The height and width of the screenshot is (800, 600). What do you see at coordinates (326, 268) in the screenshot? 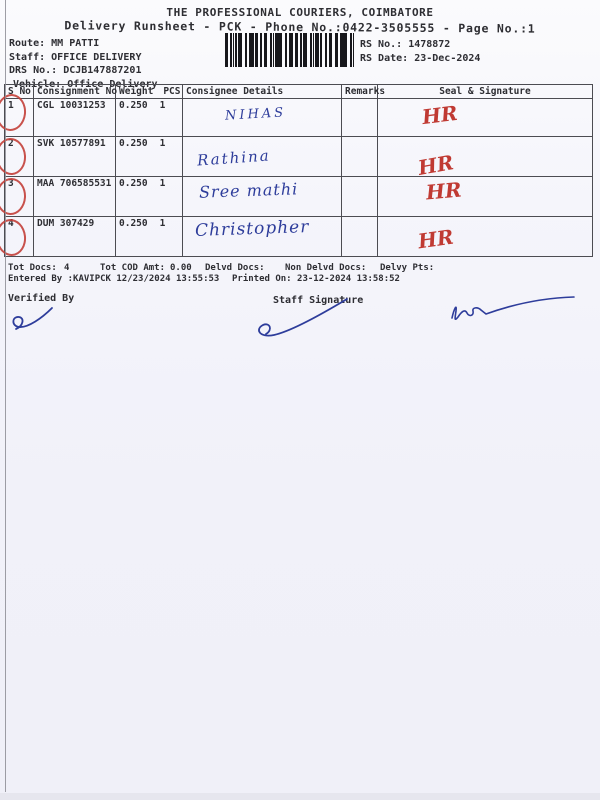
I see `non-delvd-docs-label: Non Delvd Docs:` at bounding box center [326, 268].